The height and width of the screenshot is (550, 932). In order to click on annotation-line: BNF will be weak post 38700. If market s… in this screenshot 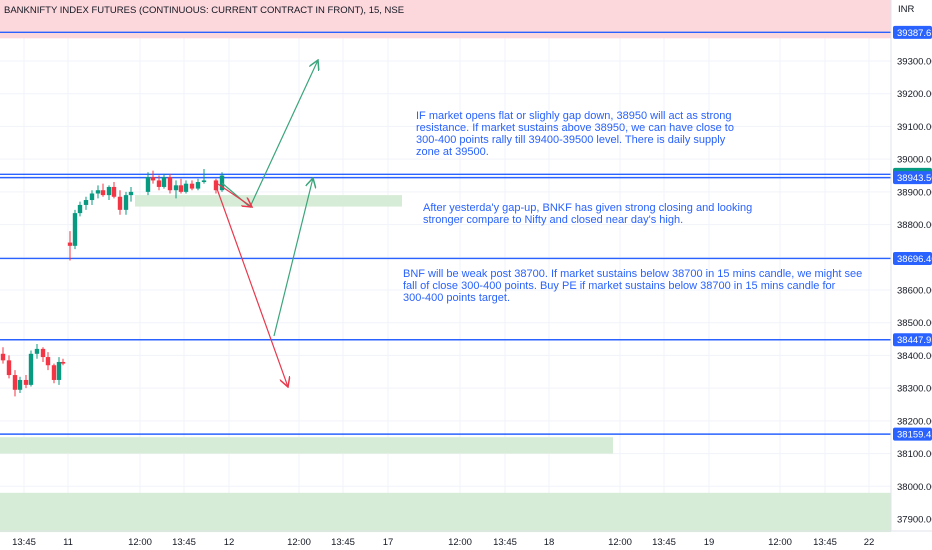, I will do `click(632, 274)`.